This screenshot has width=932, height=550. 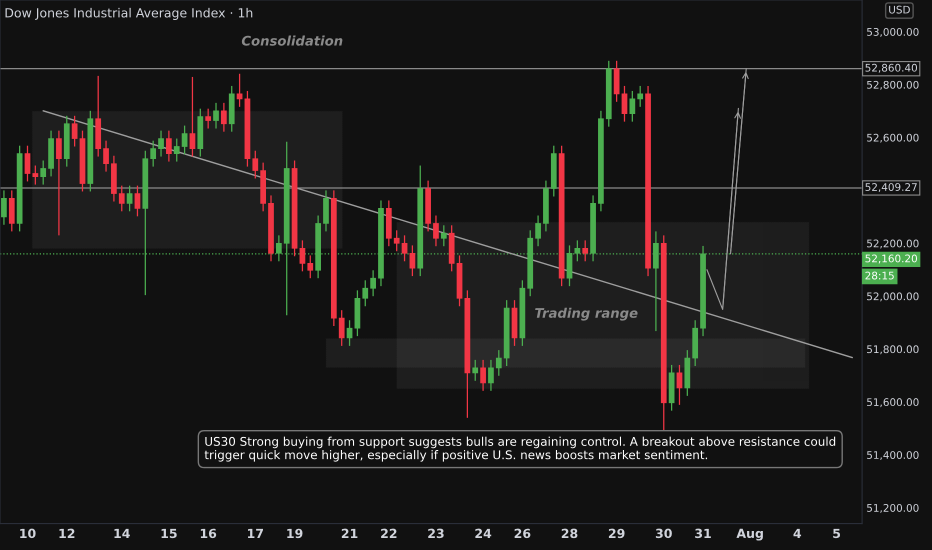 I want to click on annotation: US30 Strong buying from support suggests bulls are regaining control. A breakout above resistance could trigger quick move higher, especially if positive U.S. news boosts market sentiment., so click(x=520, y=449).